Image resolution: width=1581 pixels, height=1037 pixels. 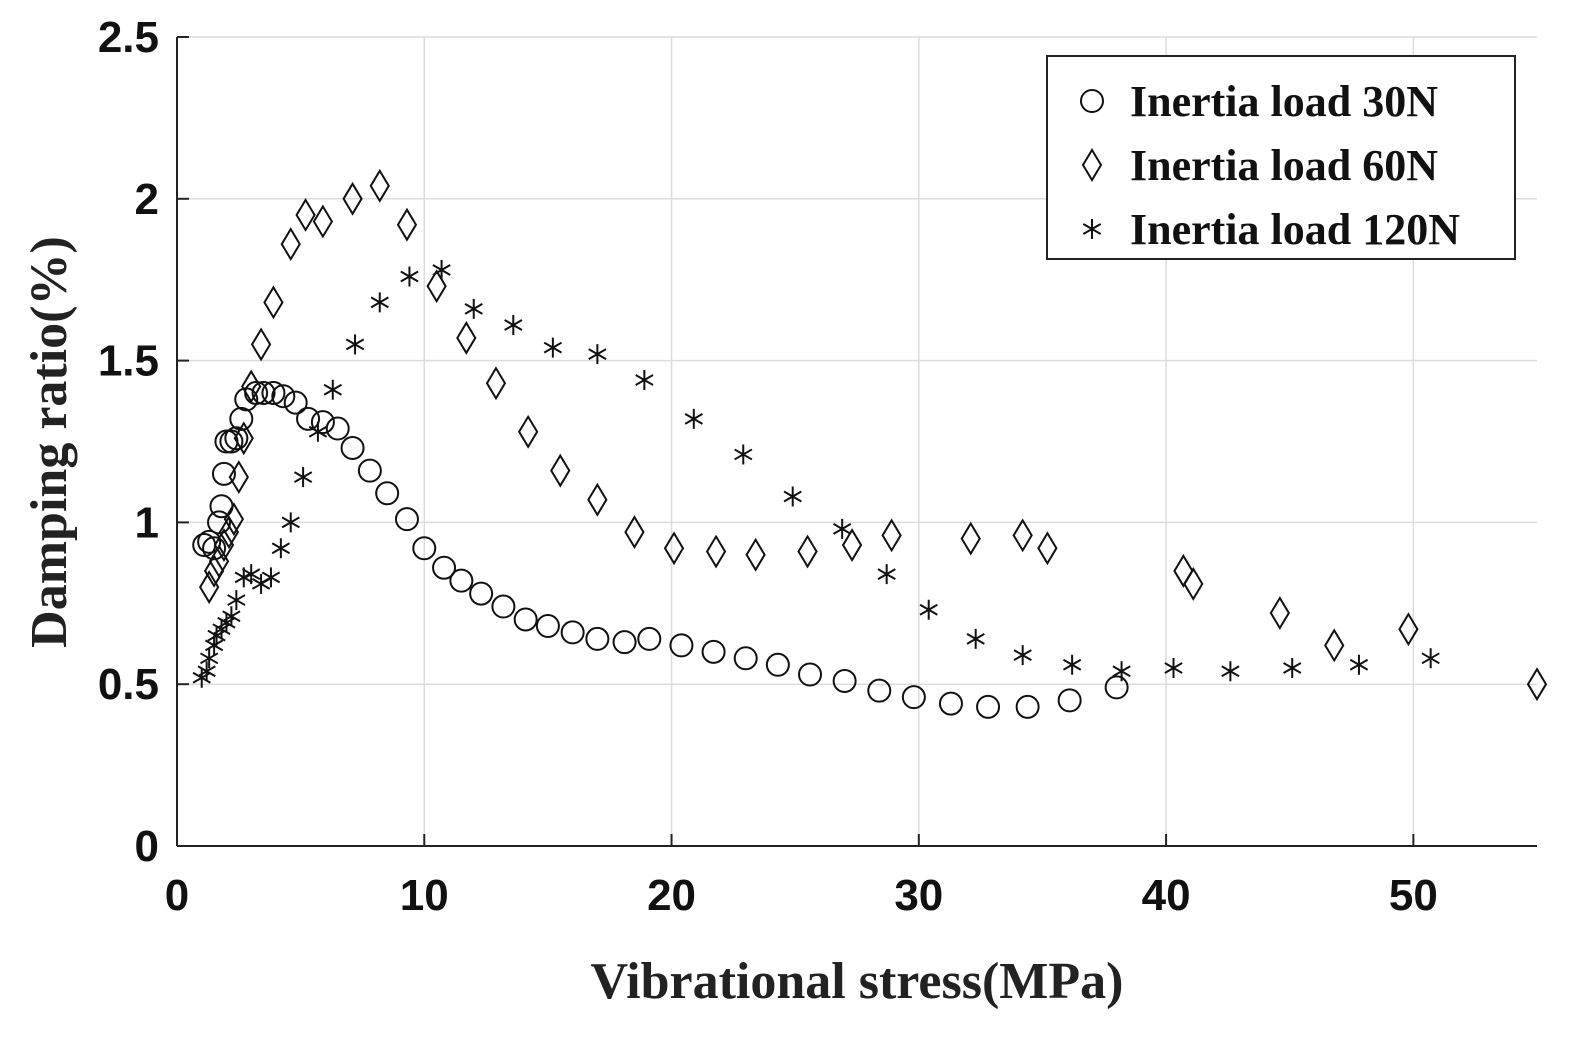 I want to click on legend-box, so click(x=1281, y=157).